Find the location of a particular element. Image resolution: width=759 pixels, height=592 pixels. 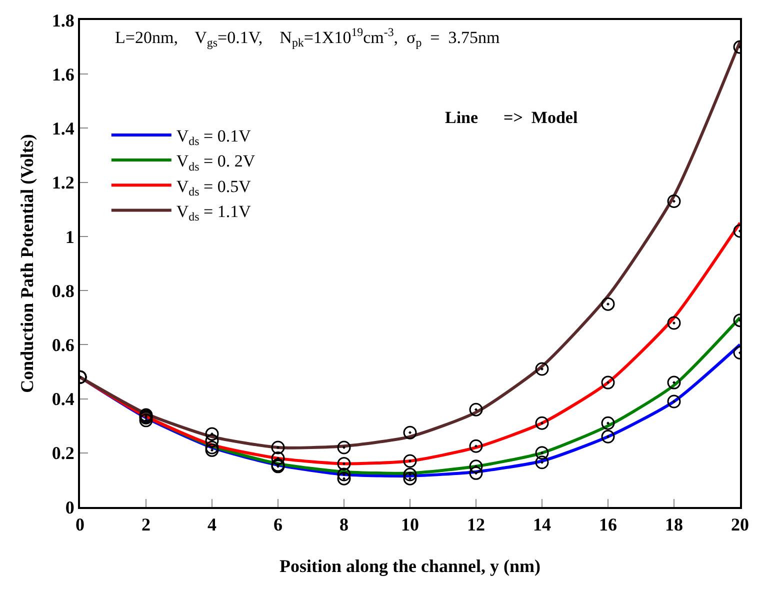

y-tick-label: 1.6 is located at coordinates (63, 74).